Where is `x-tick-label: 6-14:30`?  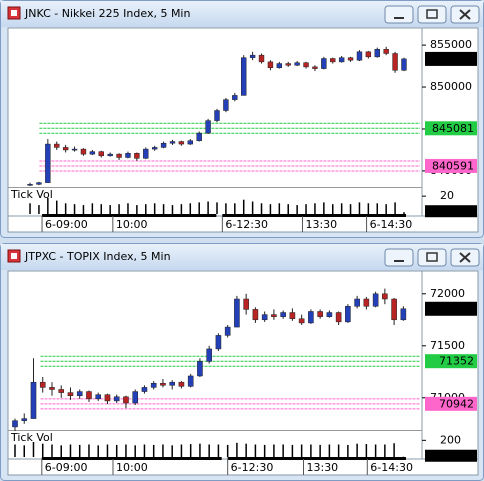 x-tick-label: 6-14:30 is located at coordinates (391, 224).